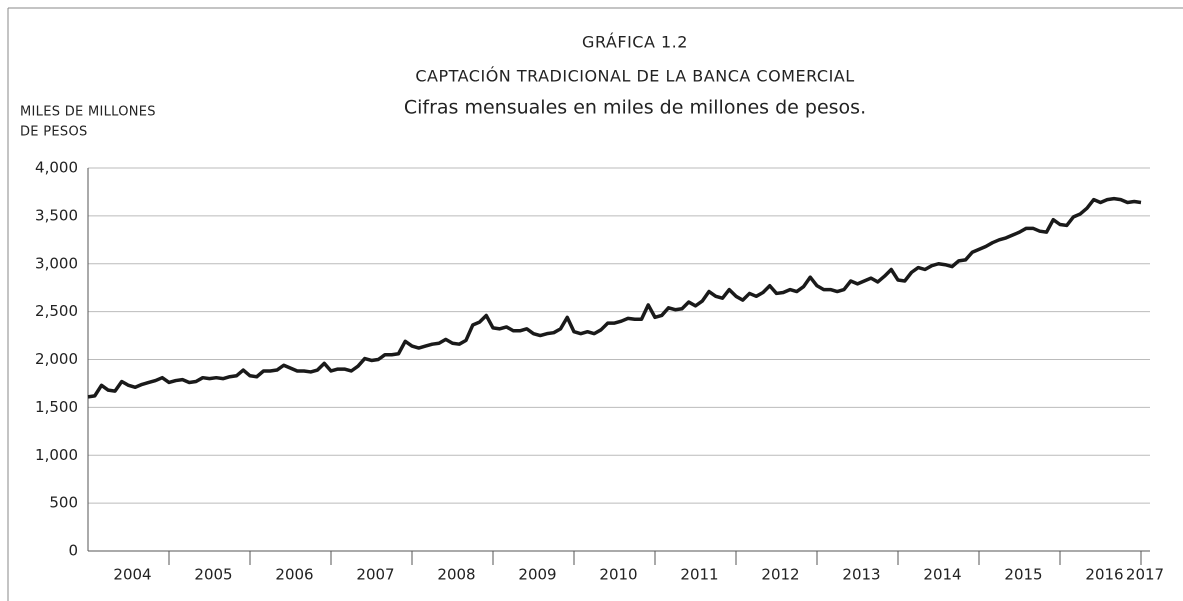 Image resolution: width=1183 pixels, height=601 pixels. I want to click on x-tick-label: 2009, so click(537, 575).